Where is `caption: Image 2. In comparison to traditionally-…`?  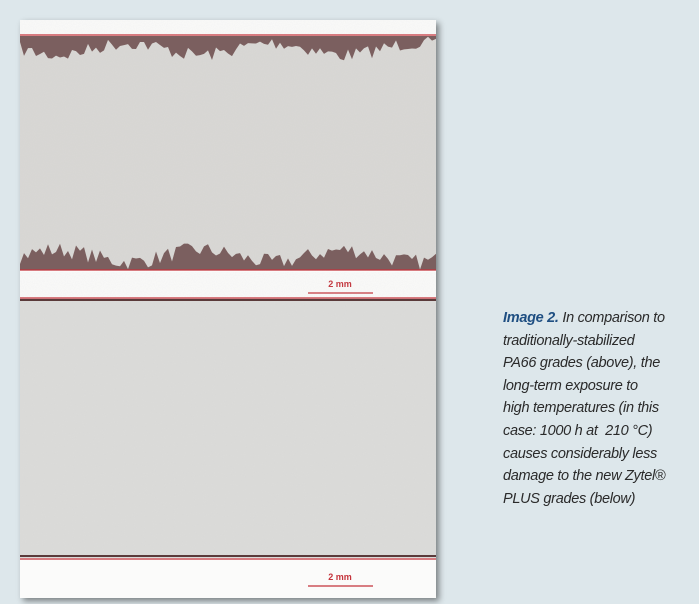 caption: Image 2. In comparison to traditionally-… is located at coordinates (601, 408).